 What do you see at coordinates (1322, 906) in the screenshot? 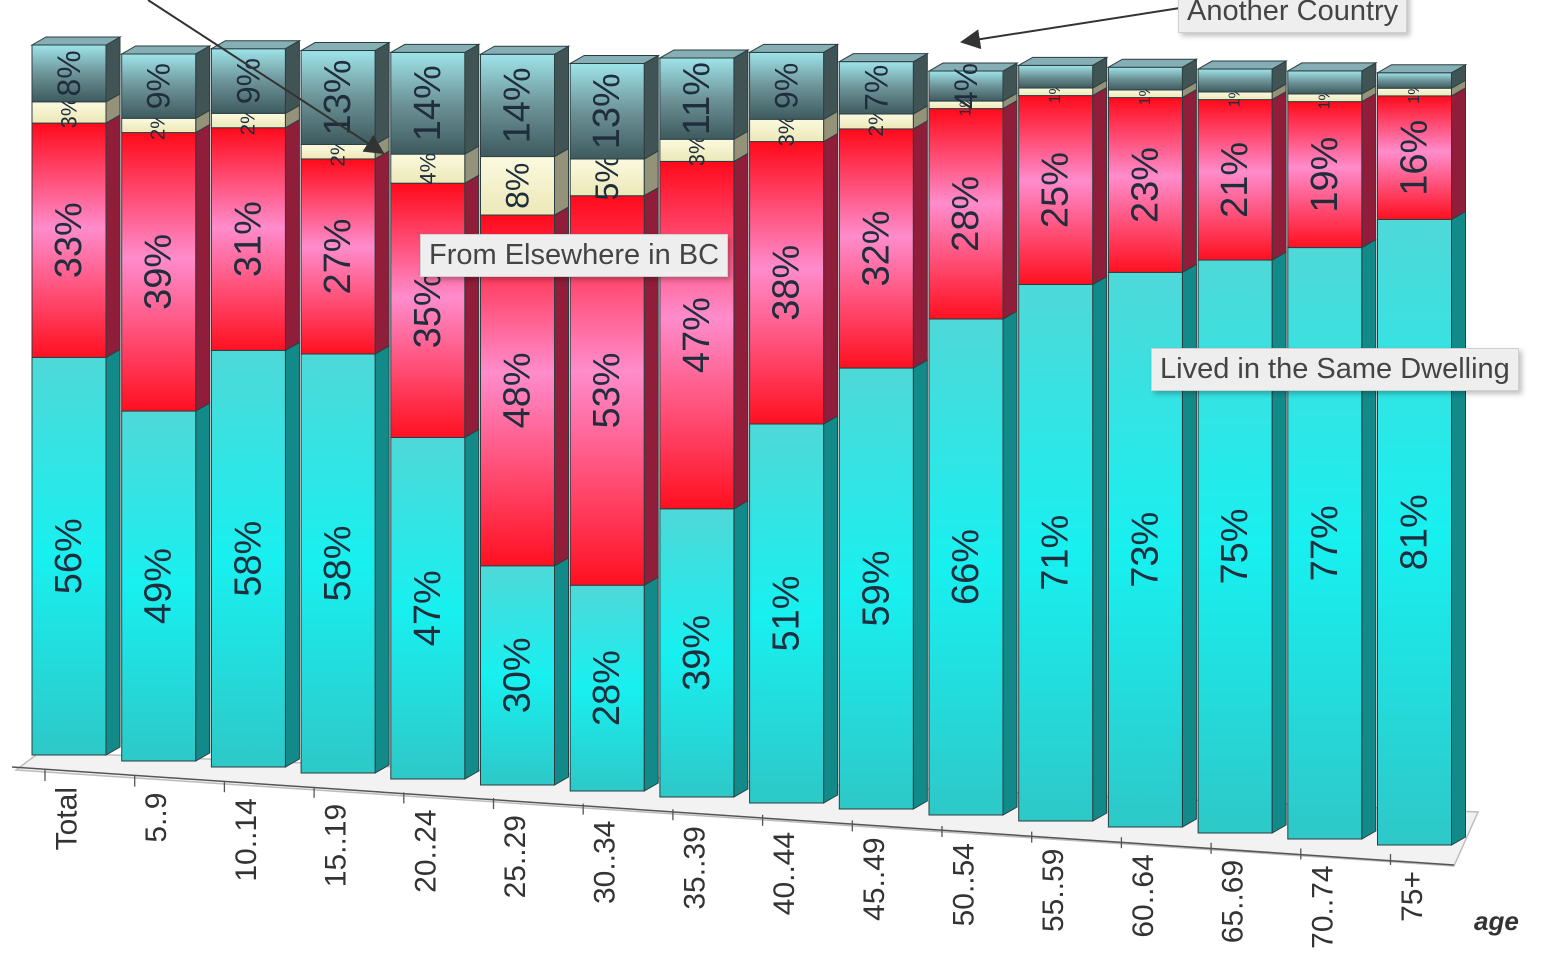
I see `x-tick-label: 70..74` at bounding box center [1322, 906].